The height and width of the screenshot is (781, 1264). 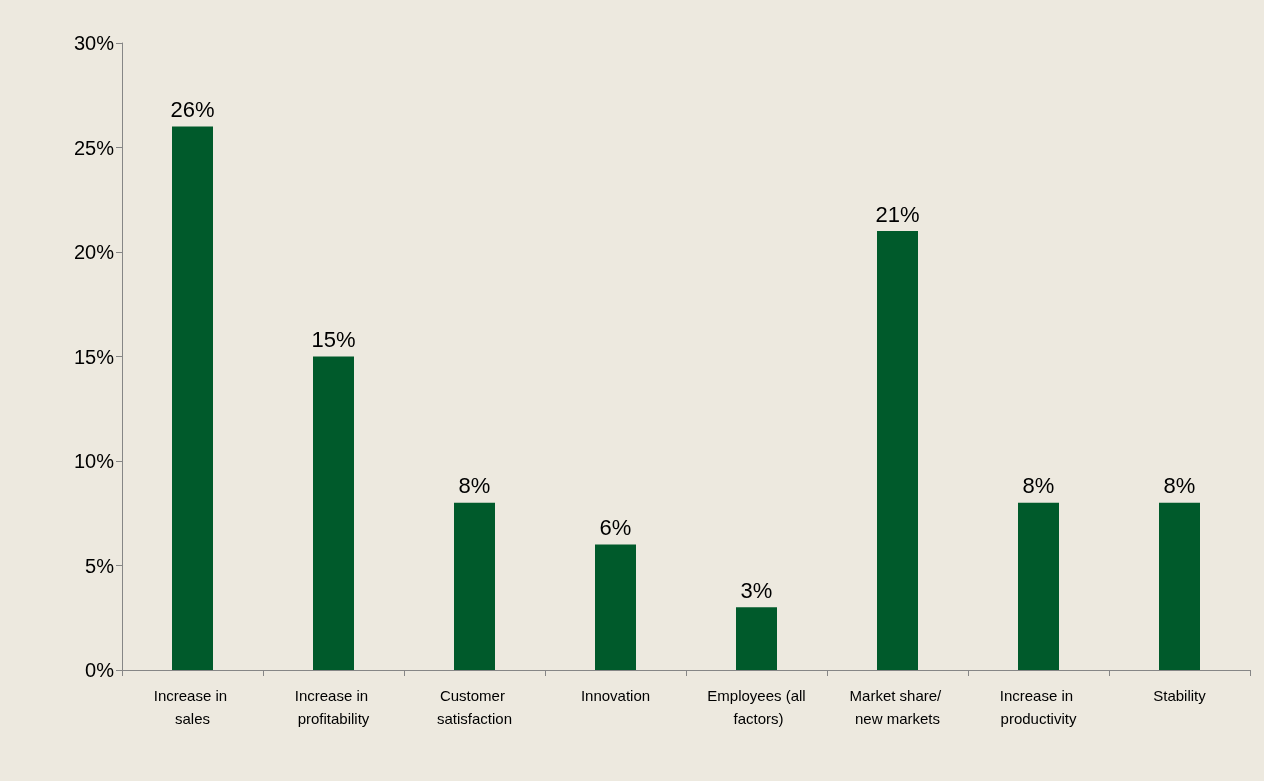 What do you see at coordinates (756, 590) in the screenshot?
I see `data-label: 3%` at bounding box center [756, 590].